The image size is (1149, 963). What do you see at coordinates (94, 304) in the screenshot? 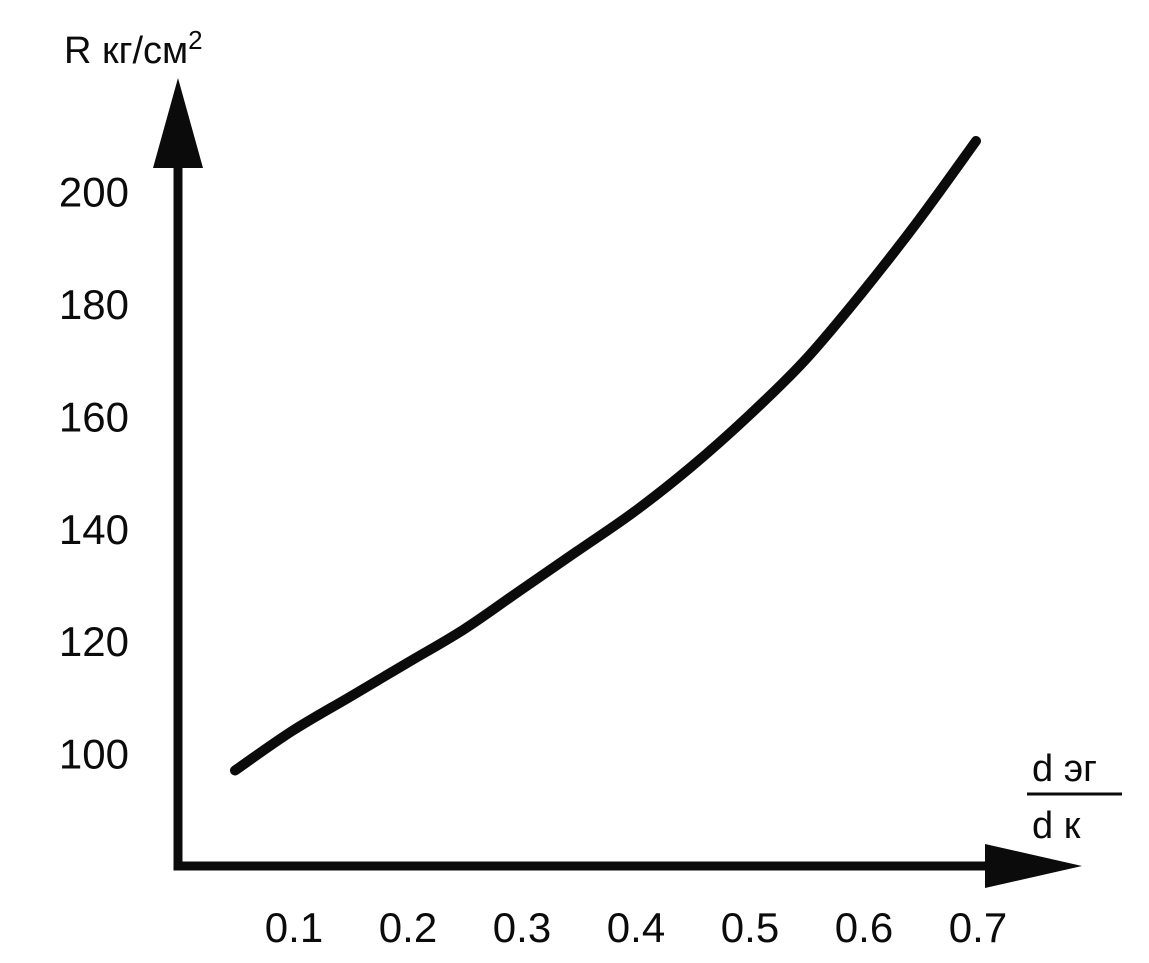
I see `y-tick-label: 180` at bounding box center [94, 304].